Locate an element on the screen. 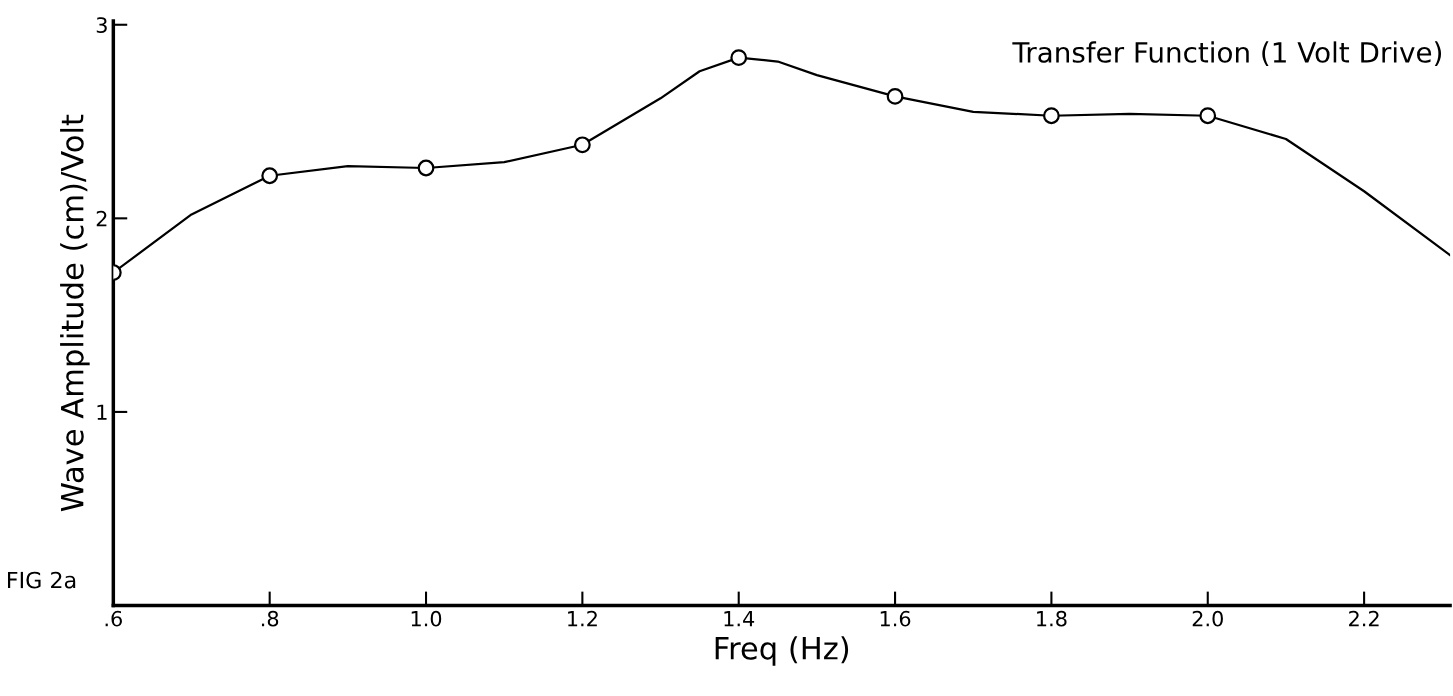 Image resolution: width=1453 pixels, height=696 pixels. x-tick-label: 2.0 is located at coordinates (1207, 618).